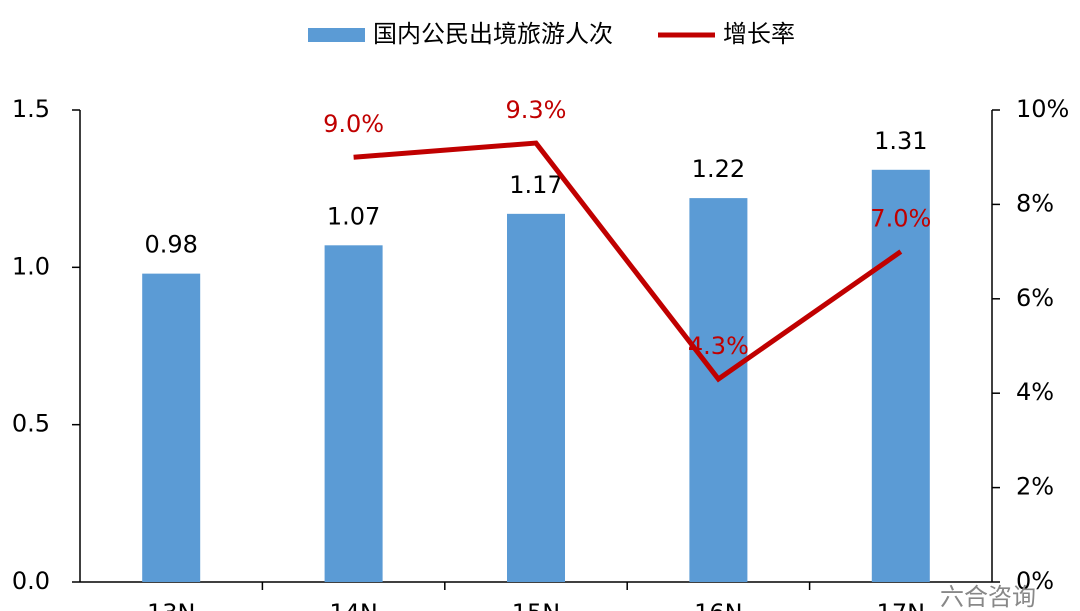 This screenshot has width=1080, height=611. Describe the element at coordinates (31, 266) in the screenshot. I see `y-tick-label: 1.0` at that location.